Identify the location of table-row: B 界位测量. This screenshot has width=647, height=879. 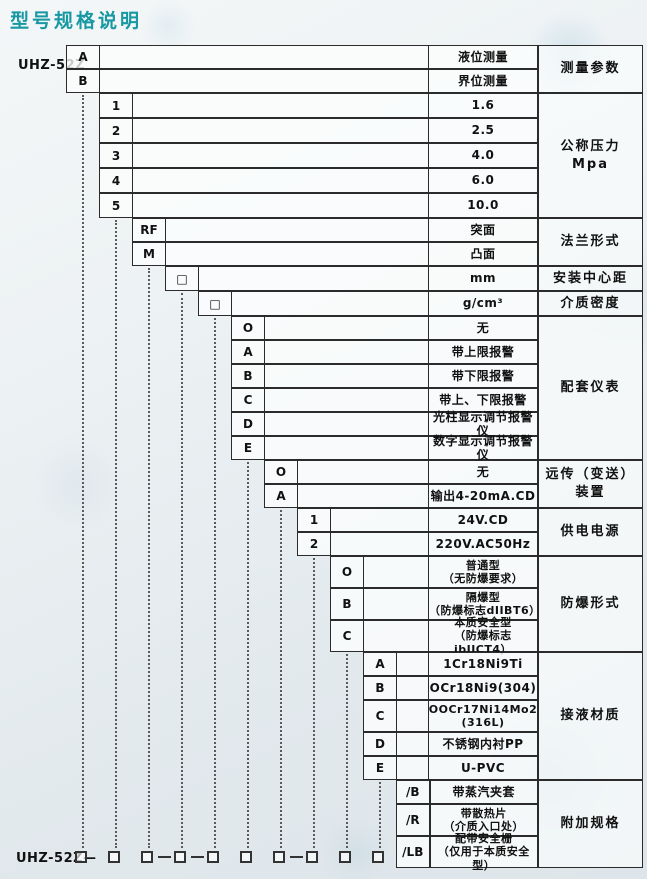
(302, 81).